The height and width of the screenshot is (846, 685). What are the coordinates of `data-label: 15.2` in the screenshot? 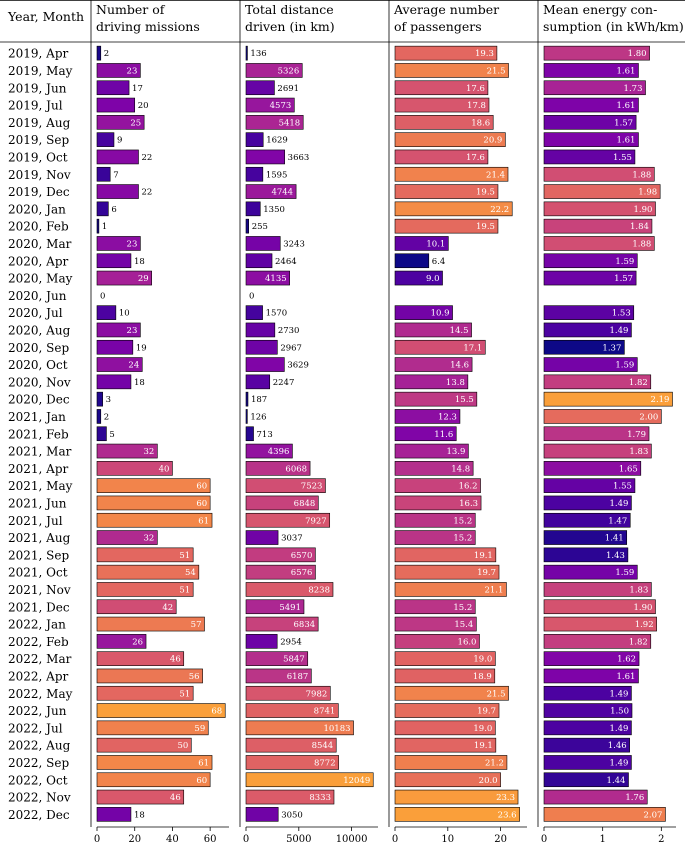 It's located at (462, 539).